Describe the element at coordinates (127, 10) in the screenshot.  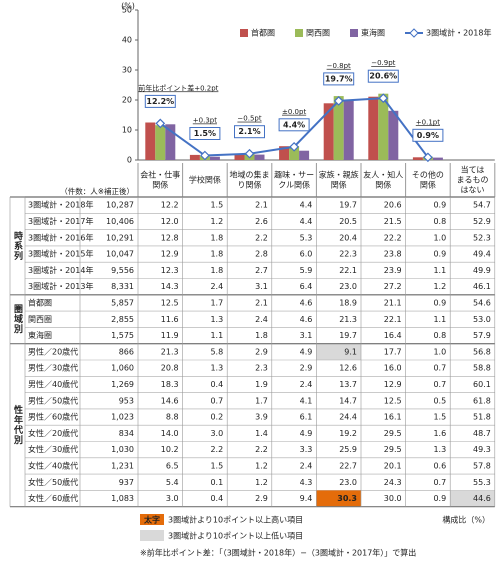
I see `y-tick-label: 50` at that location.